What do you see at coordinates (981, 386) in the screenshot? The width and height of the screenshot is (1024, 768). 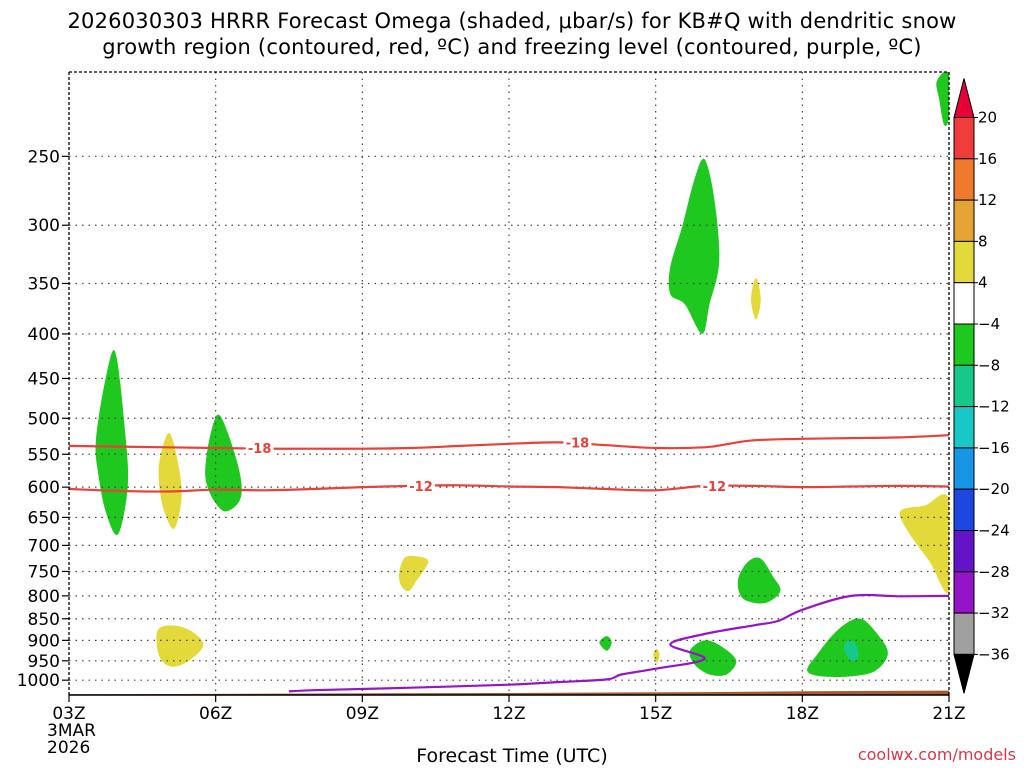 I see `colorbar: 20 16 12 8 4 −4 −8 −12 −16 −20 −24 −28 −32 −36` at bounding box center [981, 386].